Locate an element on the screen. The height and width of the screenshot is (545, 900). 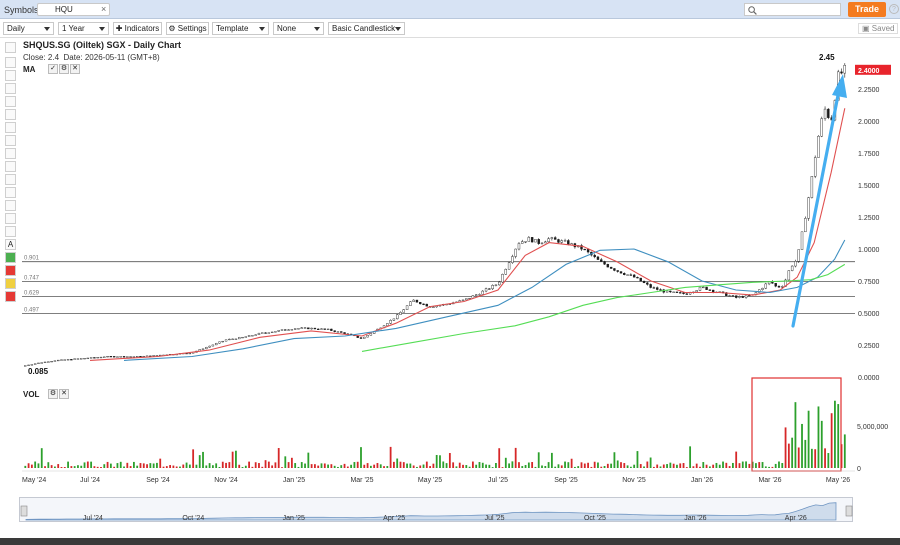
y-tick-label: 0.2500 is located at coordinates (869, 346).